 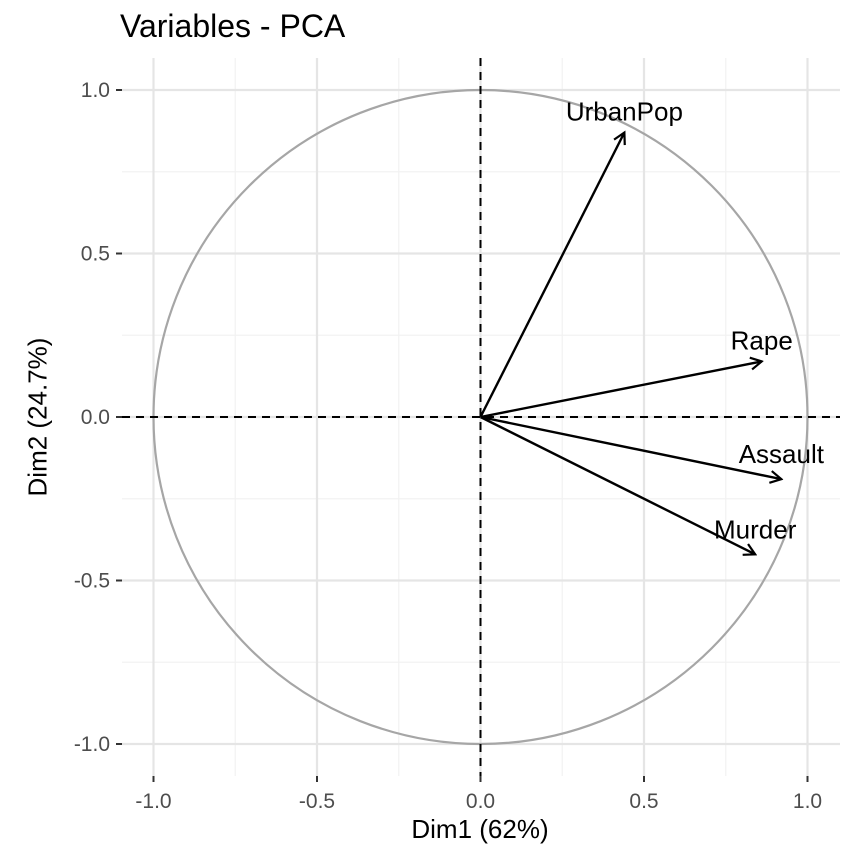 I want to click on x-tick-label: -1.0, so click(x=153, y=801).